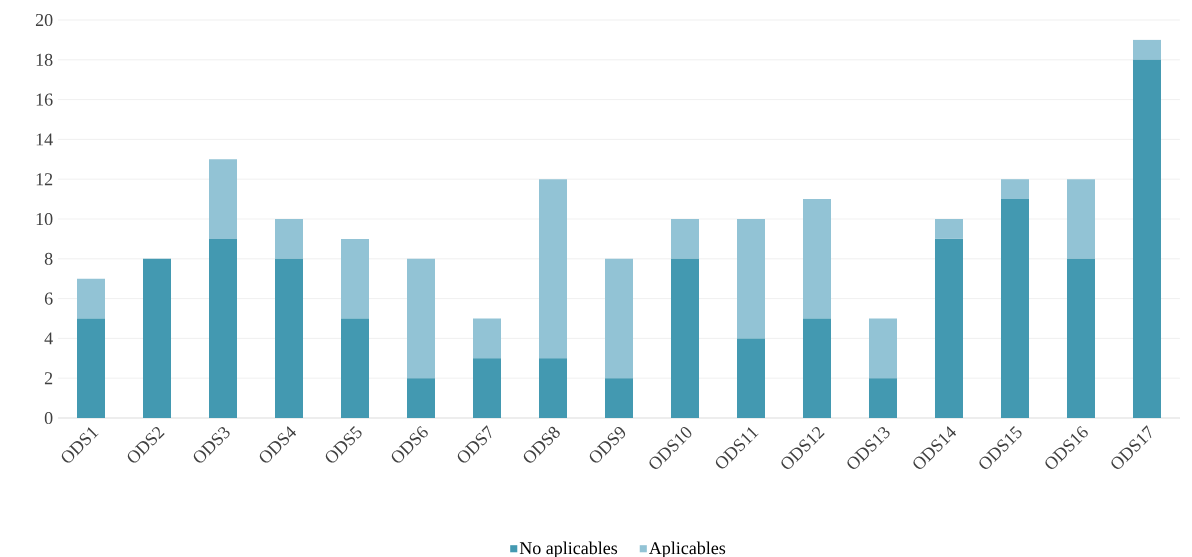 Image resolution: width=1192 pixels, height=557 pixels. Describe the element at coordinates (44, 219) in the screenshot. I see `y-tick-label: 10` at that location.